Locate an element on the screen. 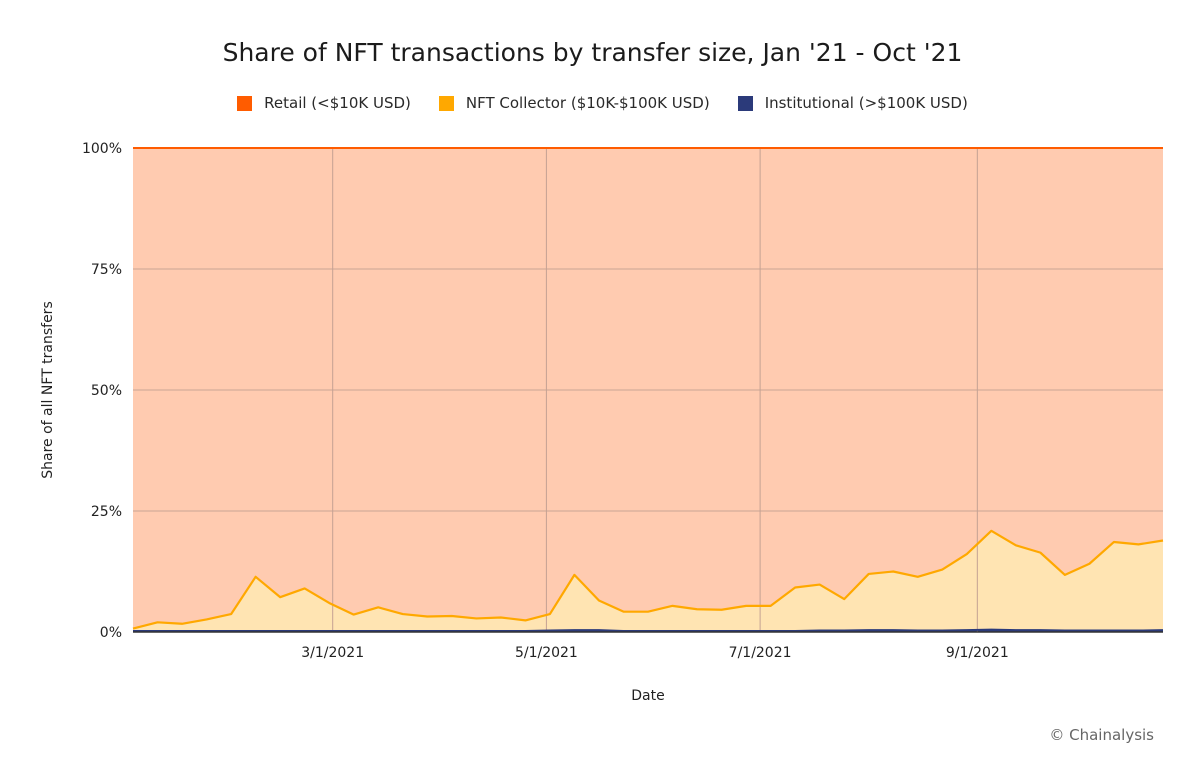 The height and width of the screenshot is (765, 1200). x-tick-label: 3/1/2021 is located at coordinates (332, 653).